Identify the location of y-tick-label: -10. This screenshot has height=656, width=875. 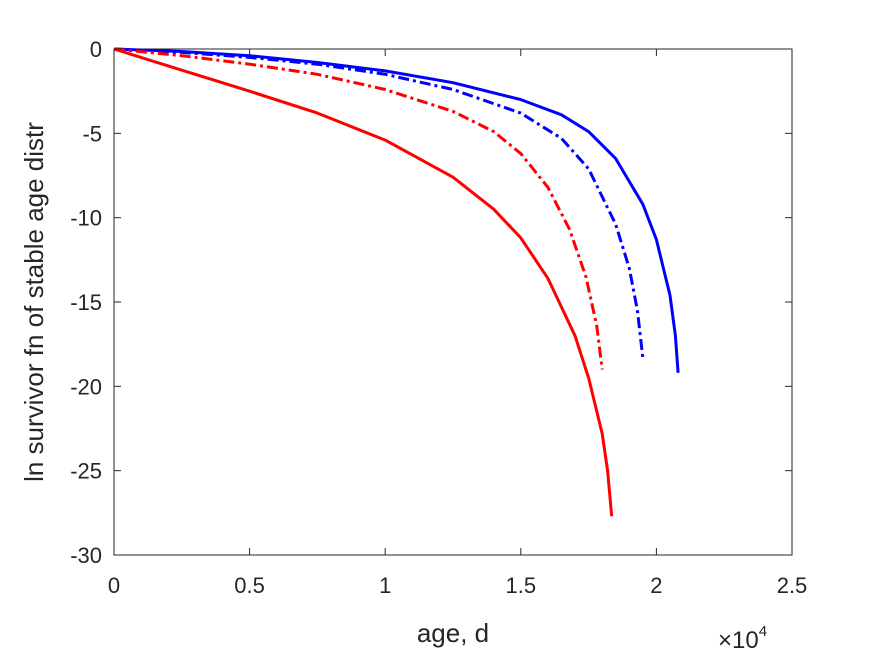
(86, 218).